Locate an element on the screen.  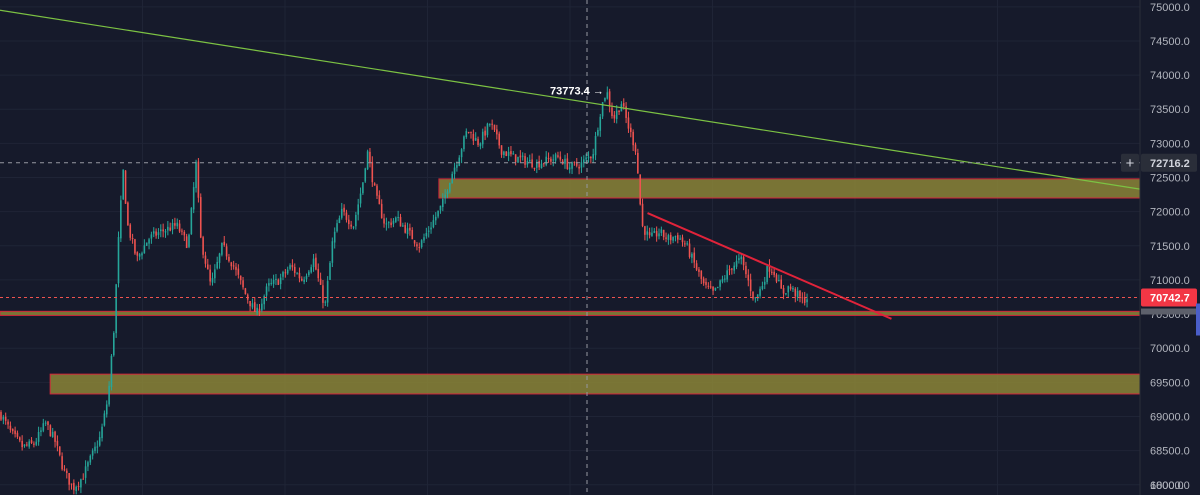
price-tick-label: 72000.0 is located at coordinates (1170, 213).